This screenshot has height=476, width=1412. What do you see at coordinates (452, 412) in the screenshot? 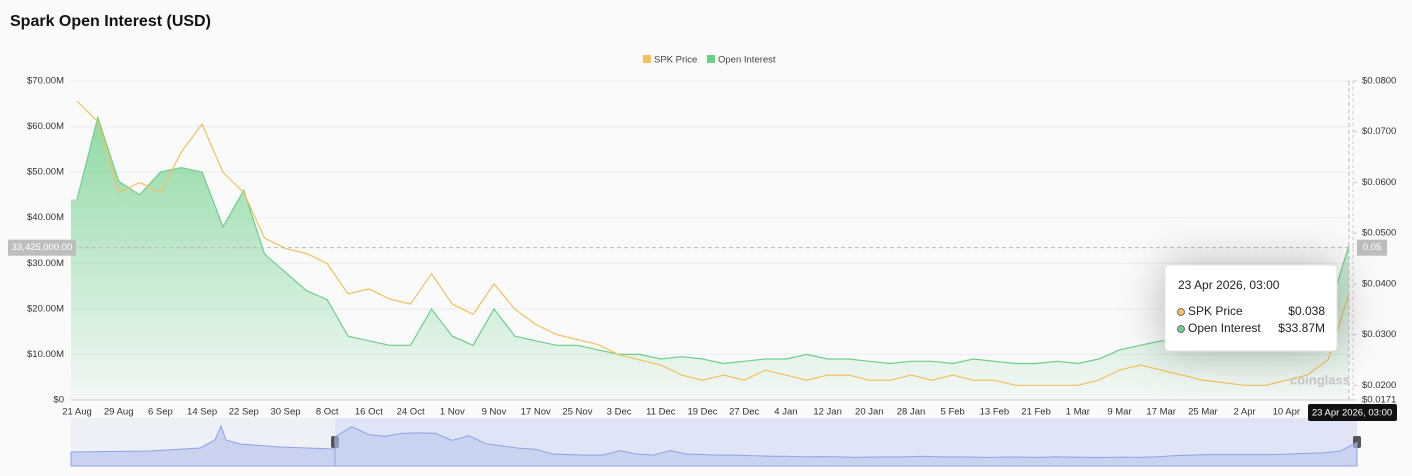
I see `x-tick-label: 1 Nov` at bounding box center [452, 412].